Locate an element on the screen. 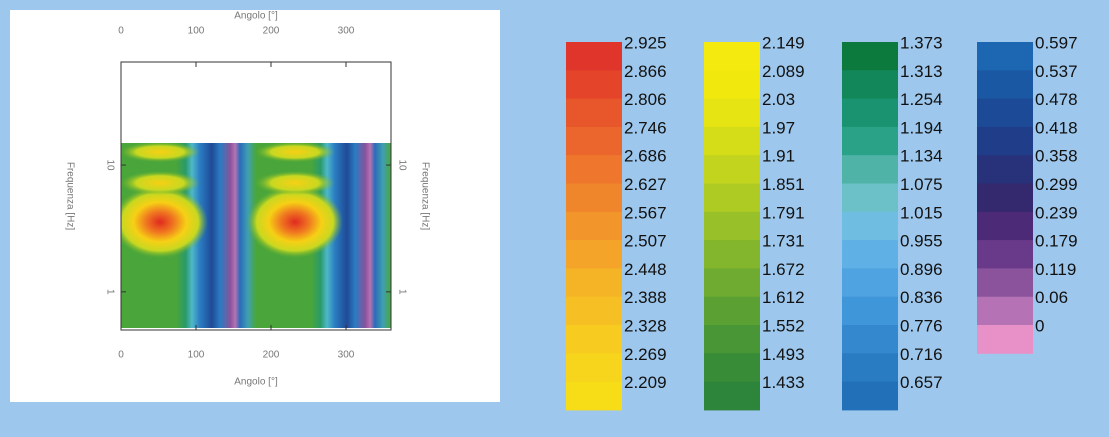 The image size is (1109, 437). colorbar-label: 1.134 is located at coordinates (921, 156).